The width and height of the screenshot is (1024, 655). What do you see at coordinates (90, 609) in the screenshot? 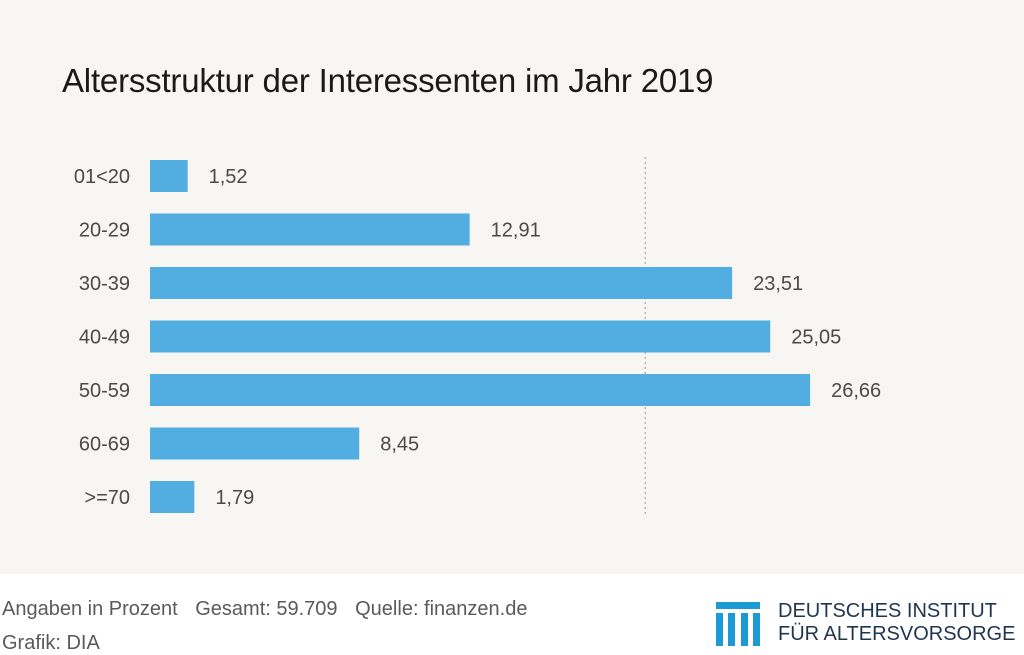
I see `unit-note: Angaben in Prozent` at bounding box center [90, 609].